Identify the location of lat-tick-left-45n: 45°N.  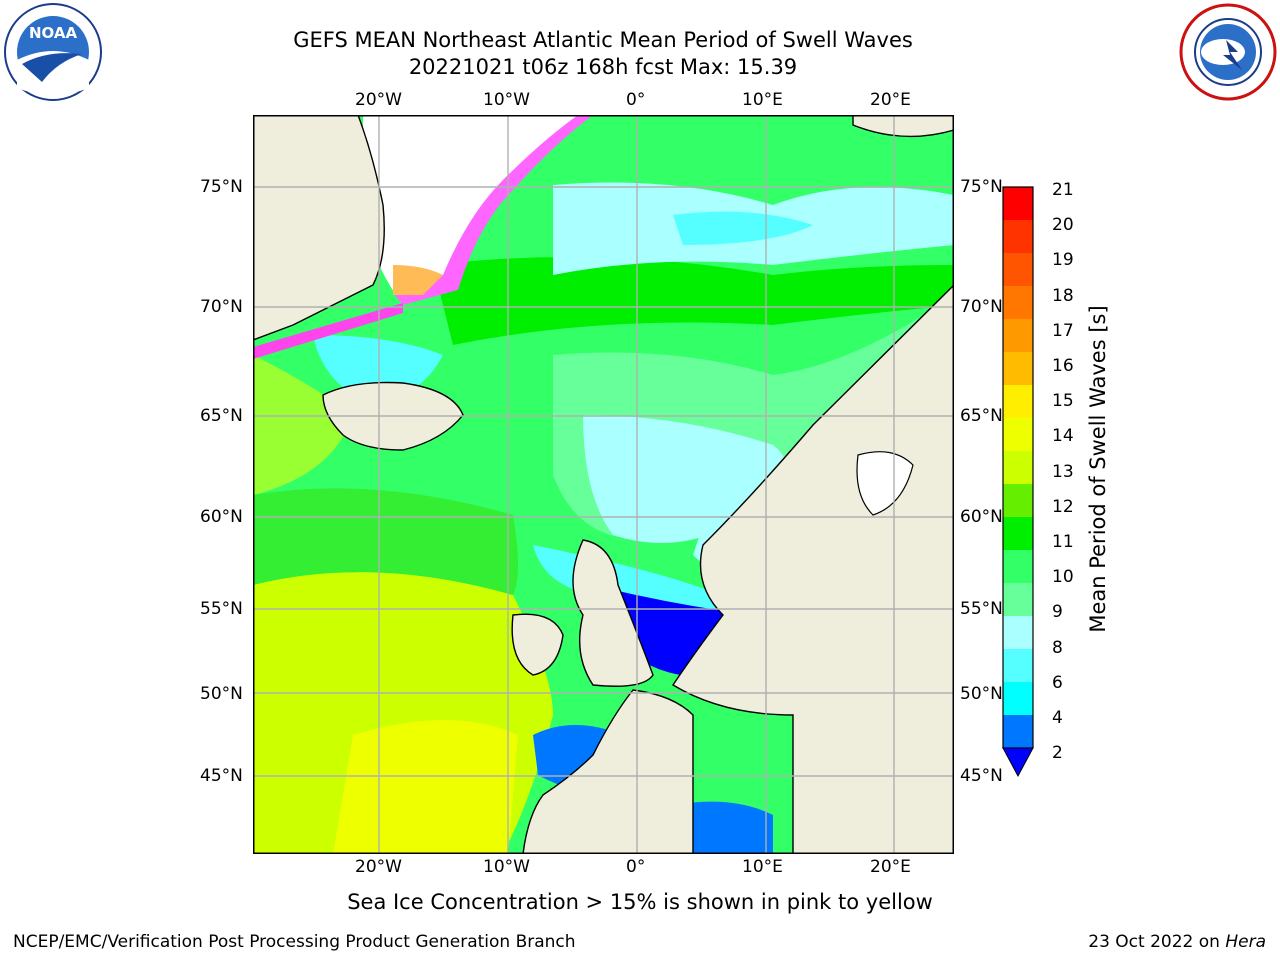
(221, 776).